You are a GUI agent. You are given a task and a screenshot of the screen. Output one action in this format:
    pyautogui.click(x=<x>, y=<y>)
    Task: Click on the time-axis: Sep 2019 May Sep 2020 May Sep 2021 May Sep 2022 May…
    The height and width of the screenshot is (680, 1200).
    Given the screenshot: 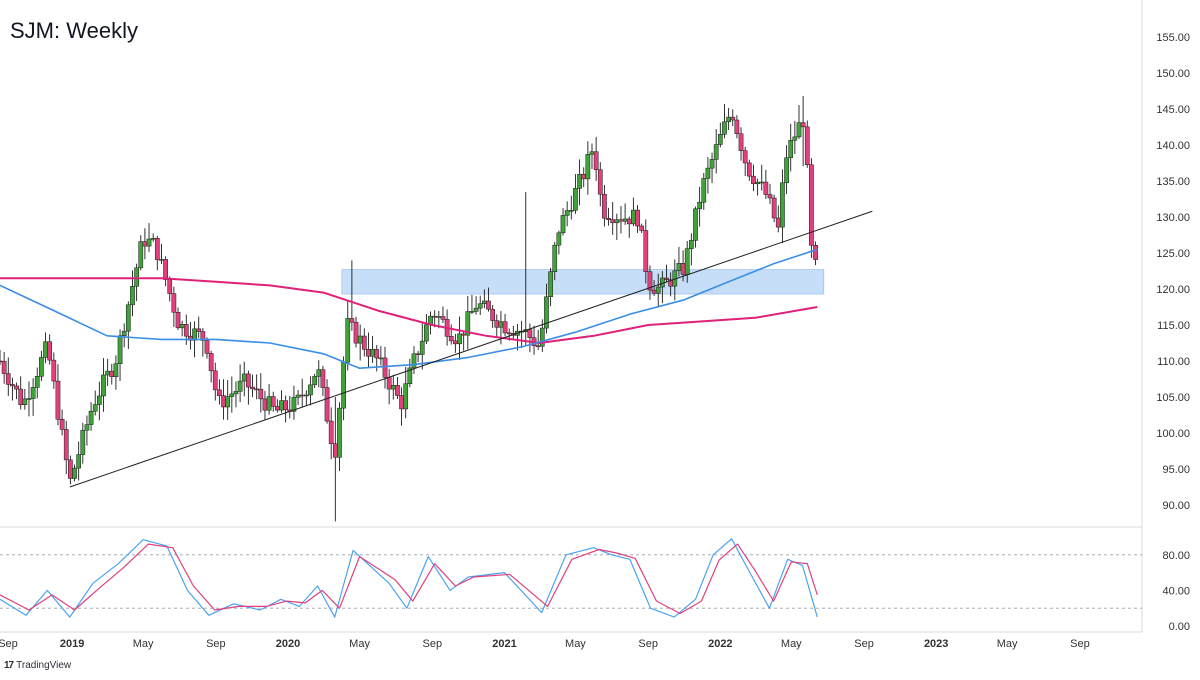 What is the action you would take?
    pyautogui.click(x=545, y=644)
    